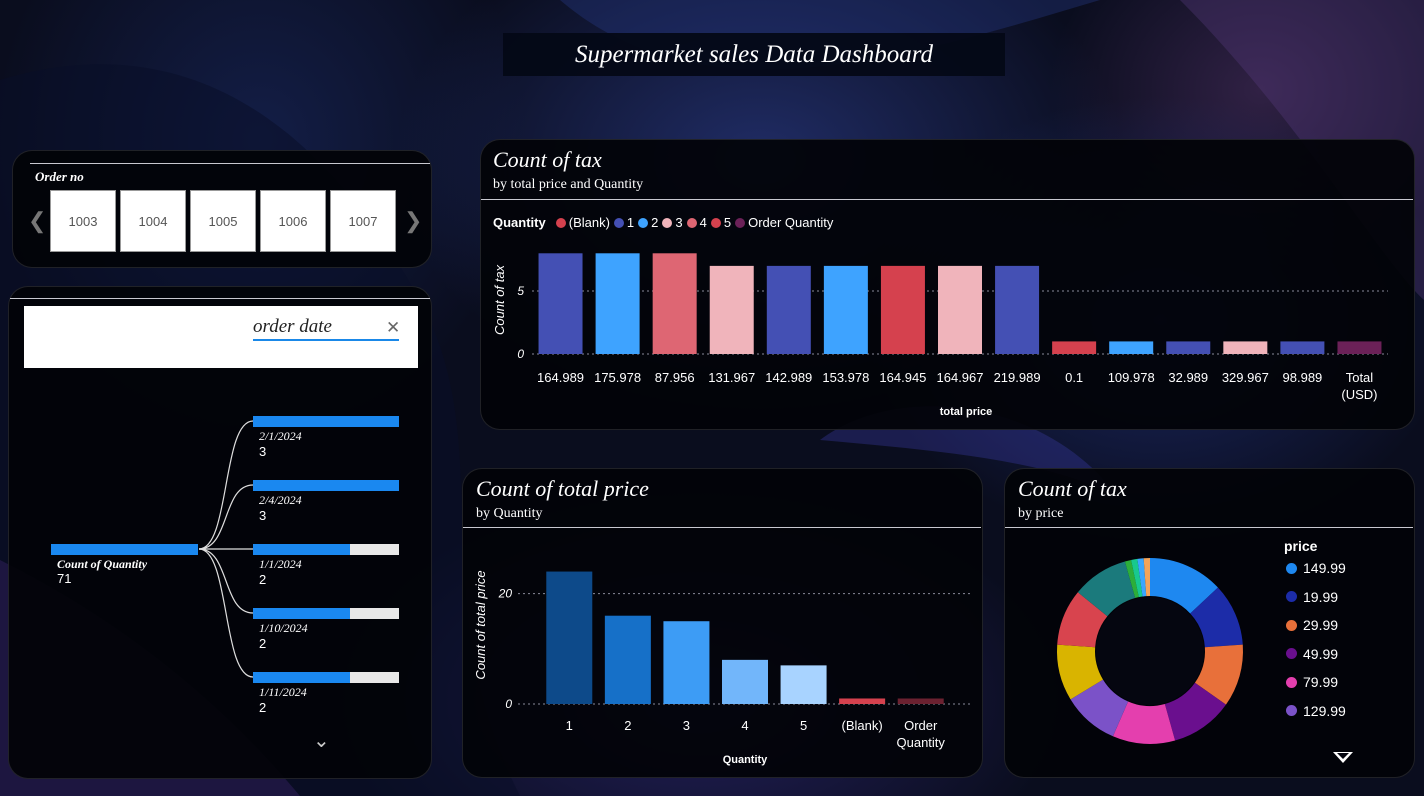 This screenshot has height=796, width=1424. Describe the element at coordinates (569, 725) in the screenshot. I see `x-tick-label: 1` at that location.